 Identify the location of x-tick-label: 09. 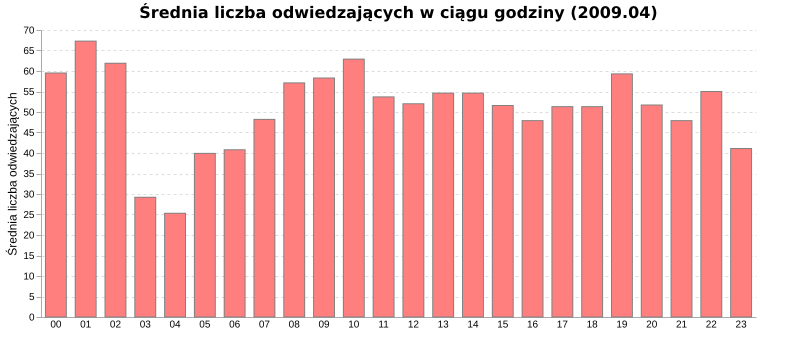
(324, 325).